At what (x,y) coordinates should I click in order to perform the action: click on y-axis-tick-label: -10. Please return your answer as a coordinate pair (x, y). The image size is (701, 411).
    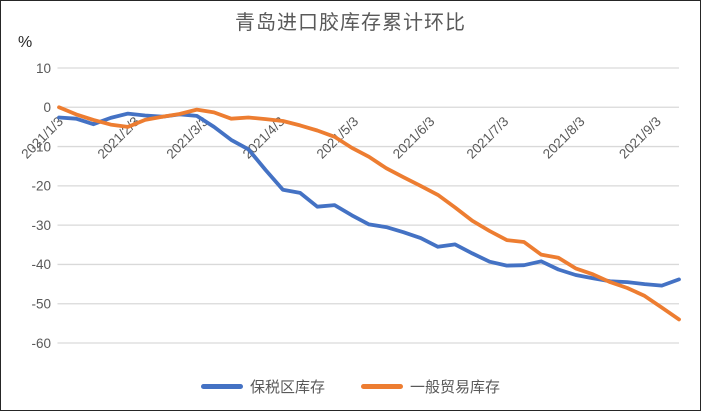
    Looking at the image, I should click on (41, 146).